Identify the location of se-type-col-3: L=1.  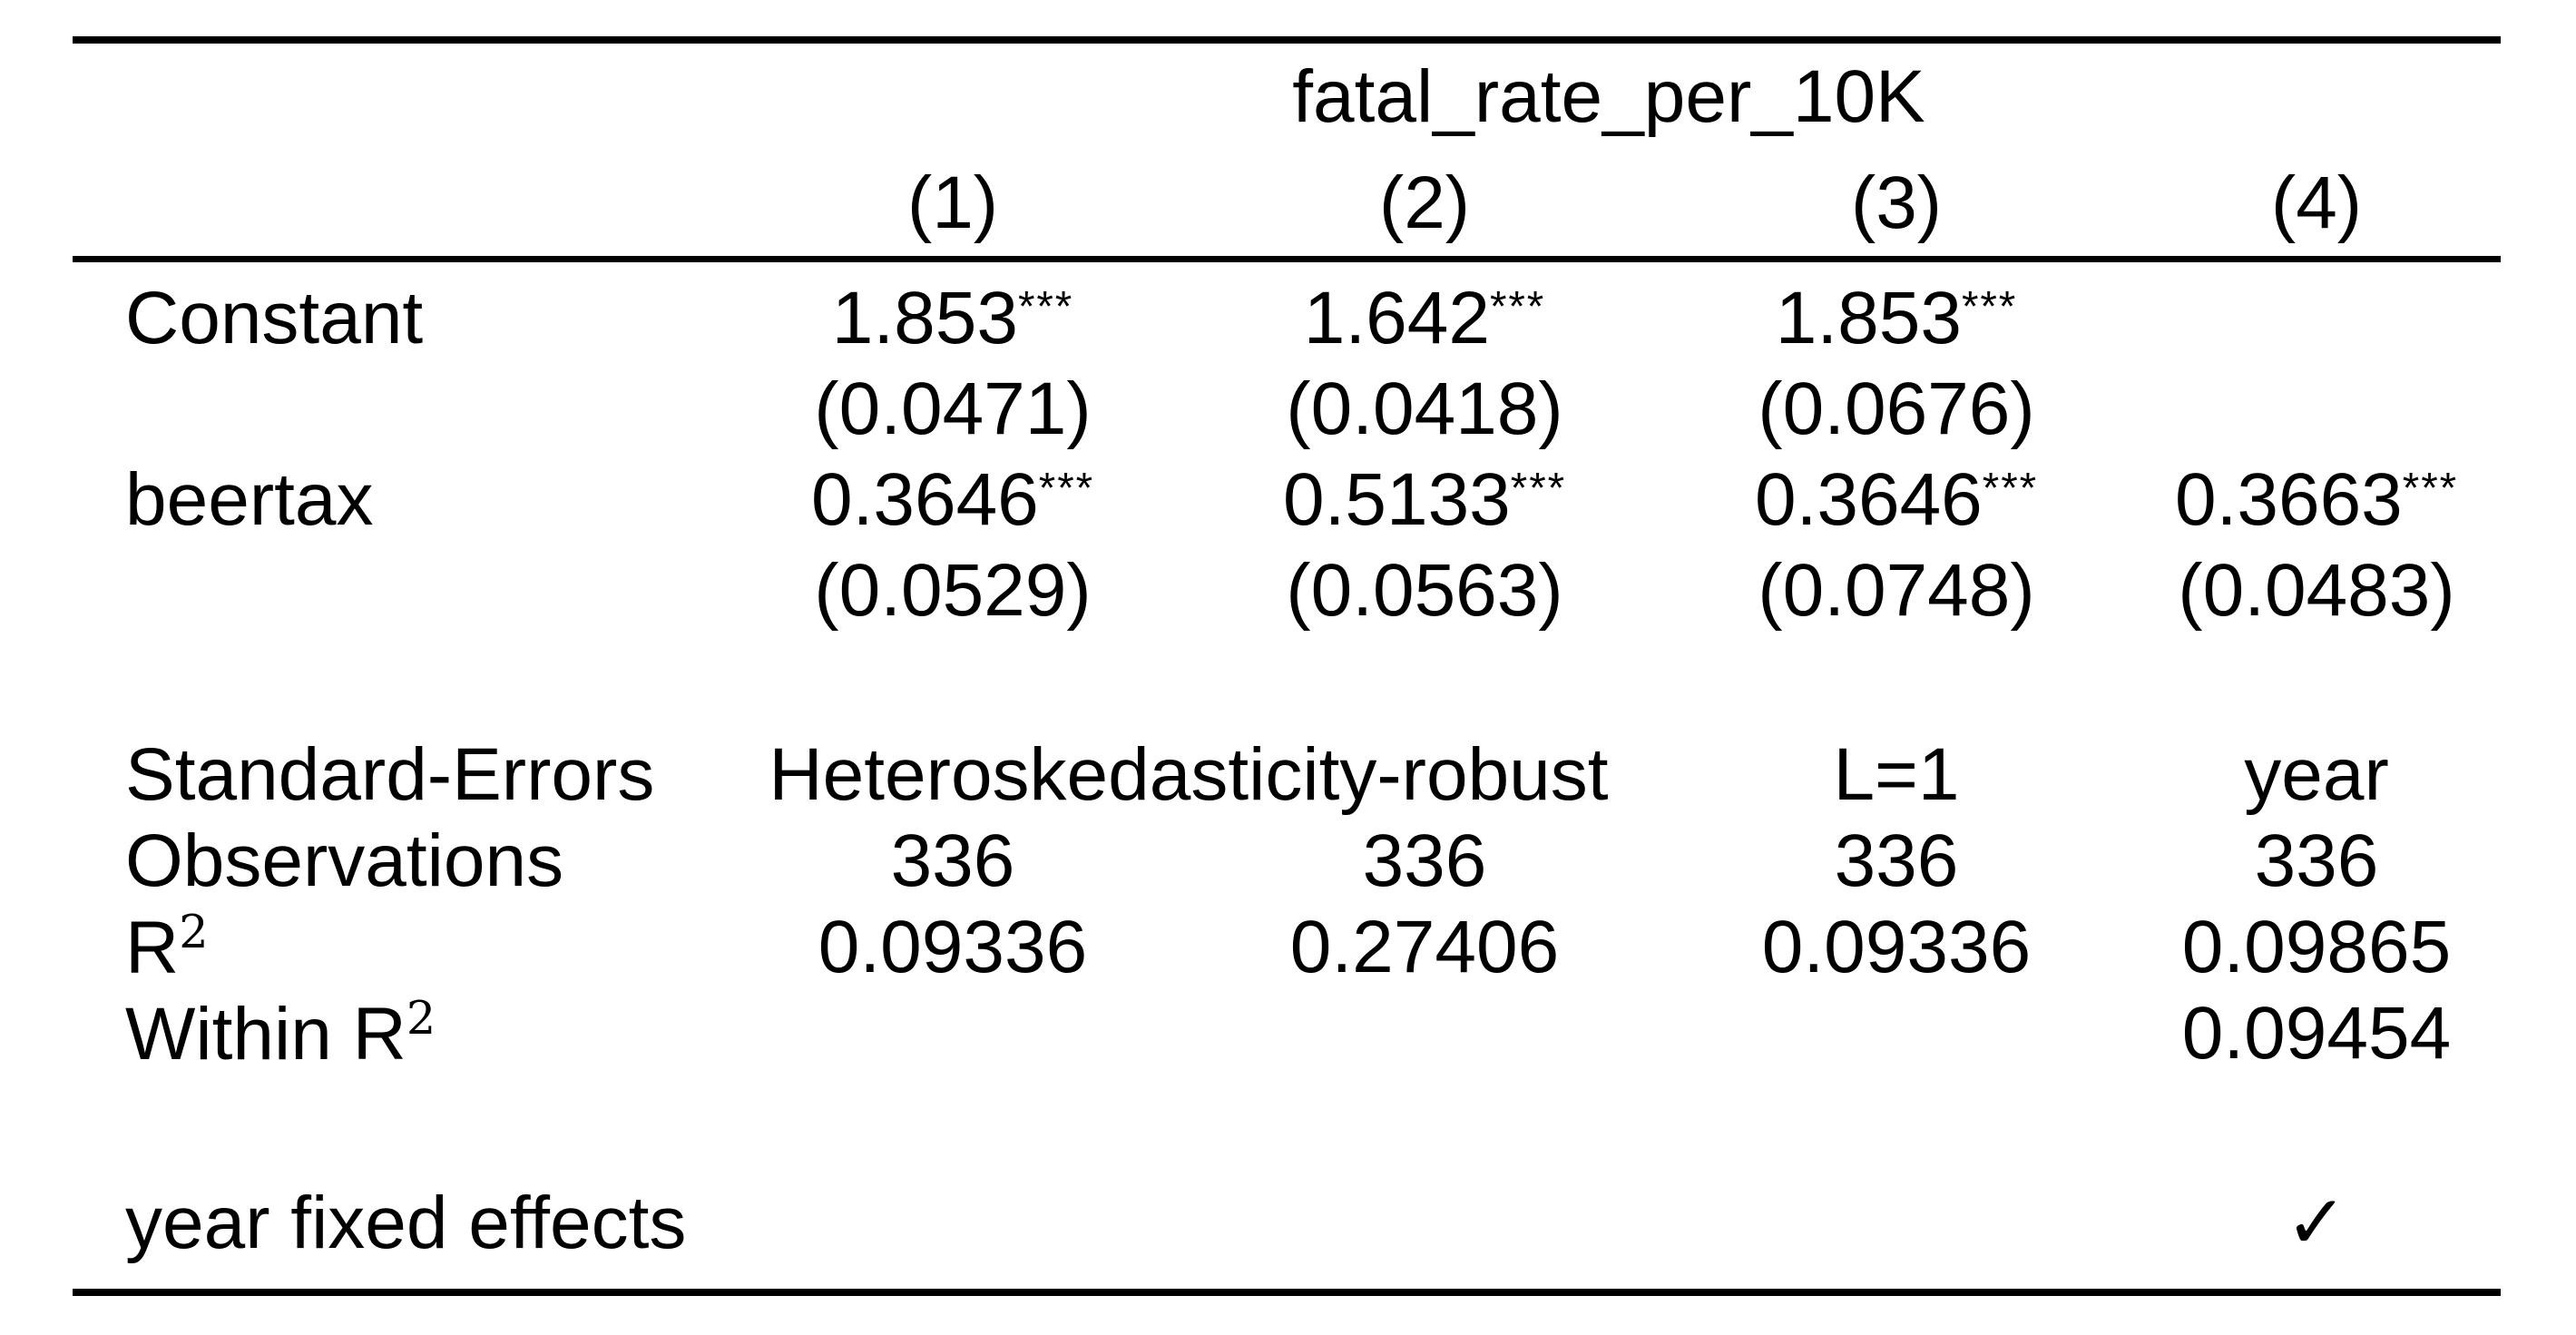
(1896, 774).